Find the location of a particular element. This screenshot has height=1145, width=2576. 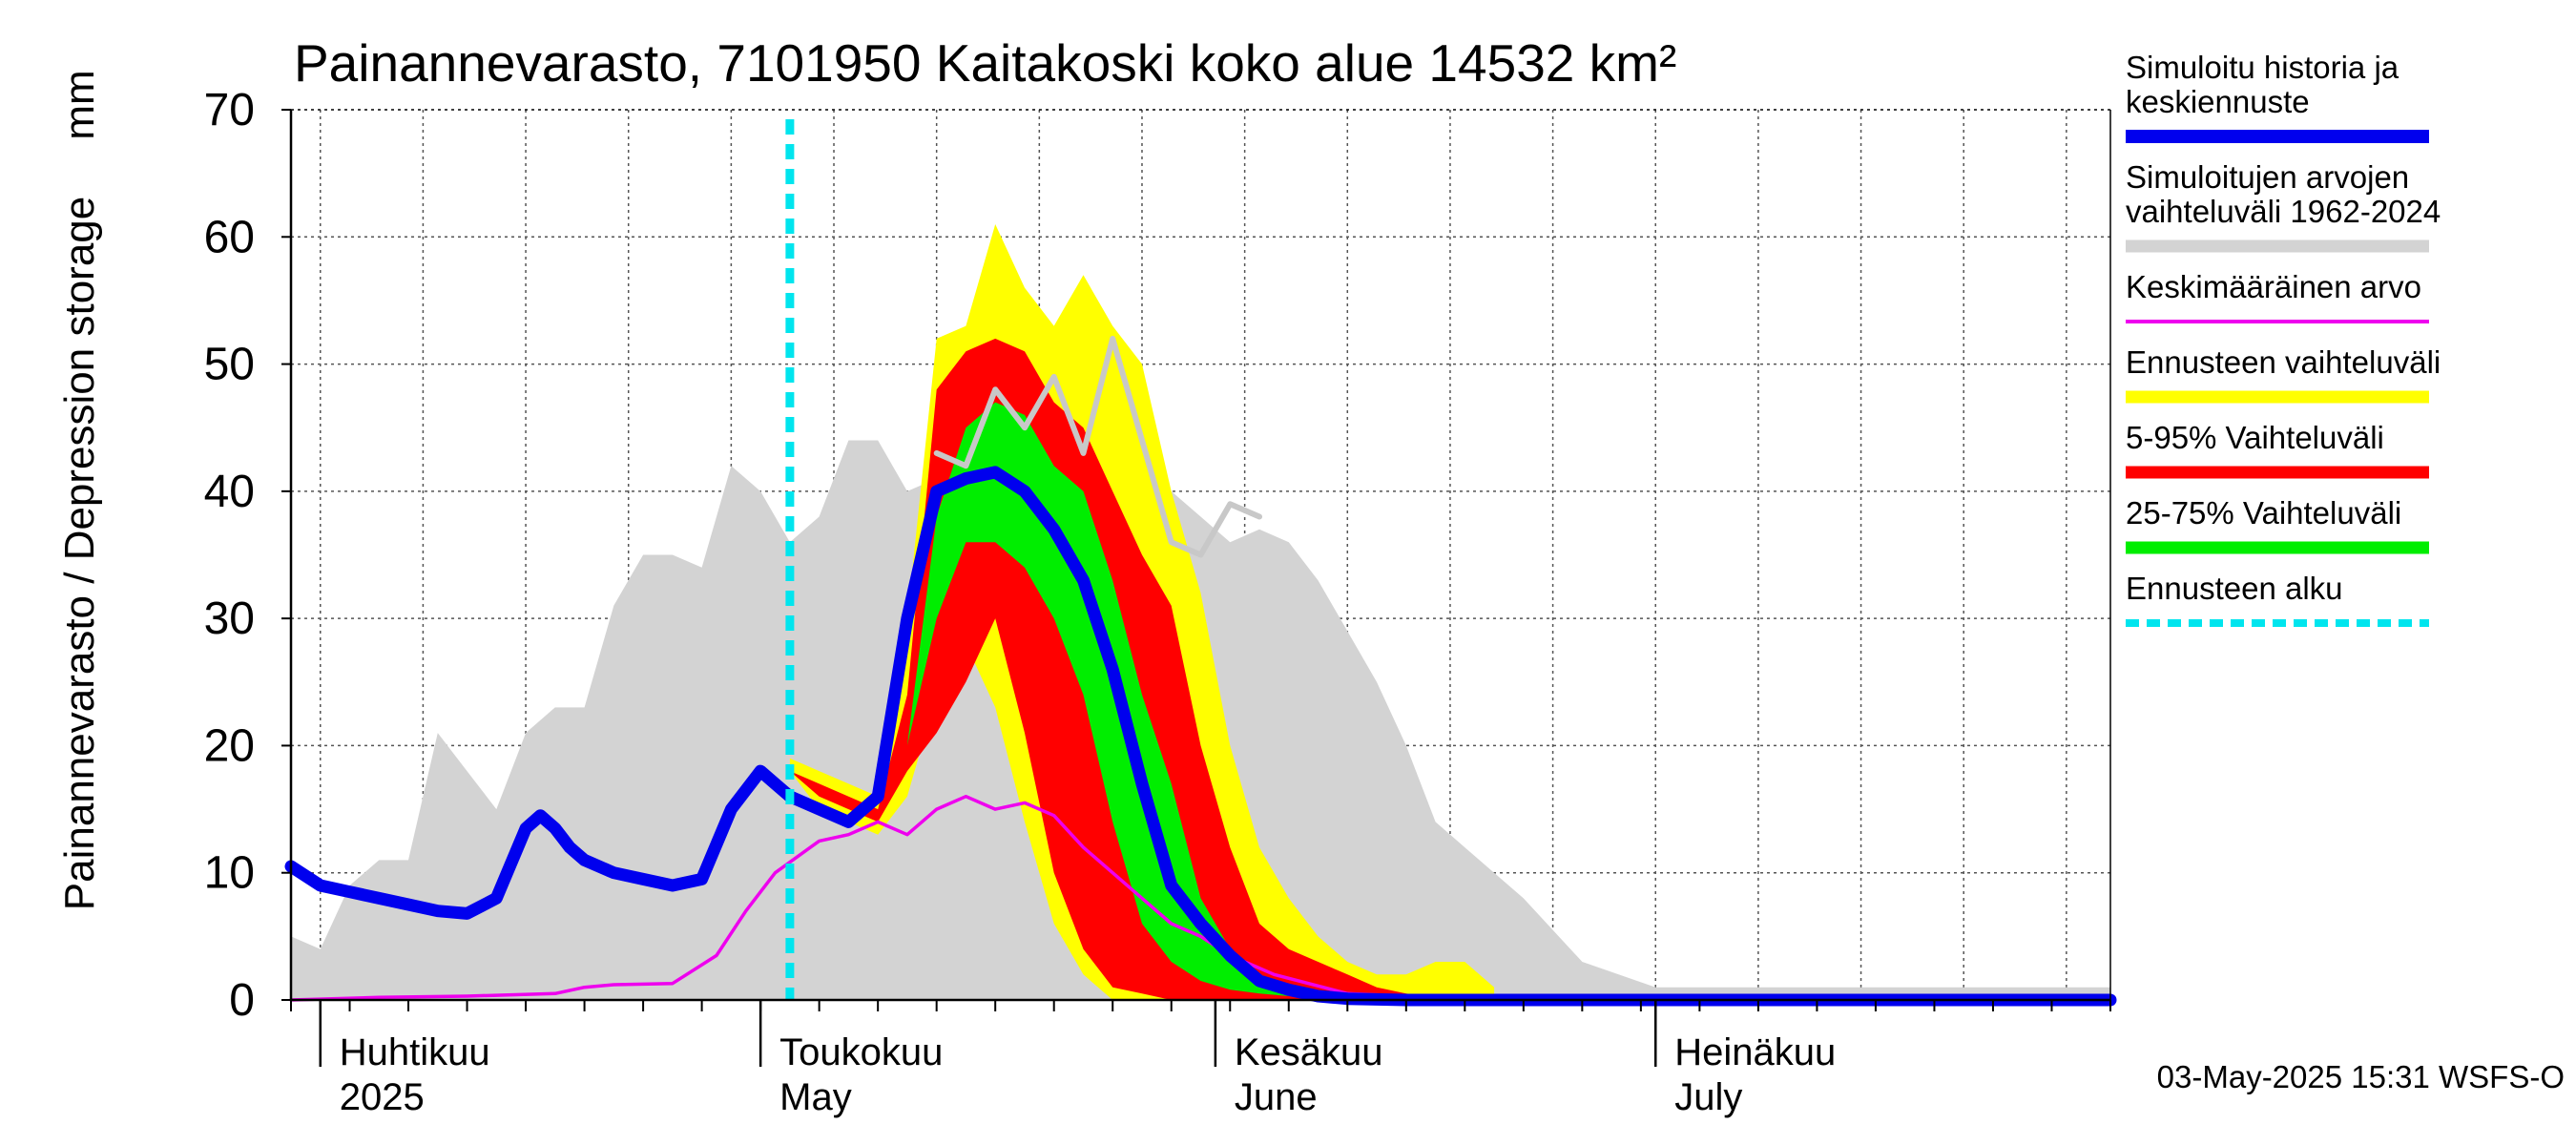

legend-label: Simuloitujen arvojen is located at coordinates (2267, 177).